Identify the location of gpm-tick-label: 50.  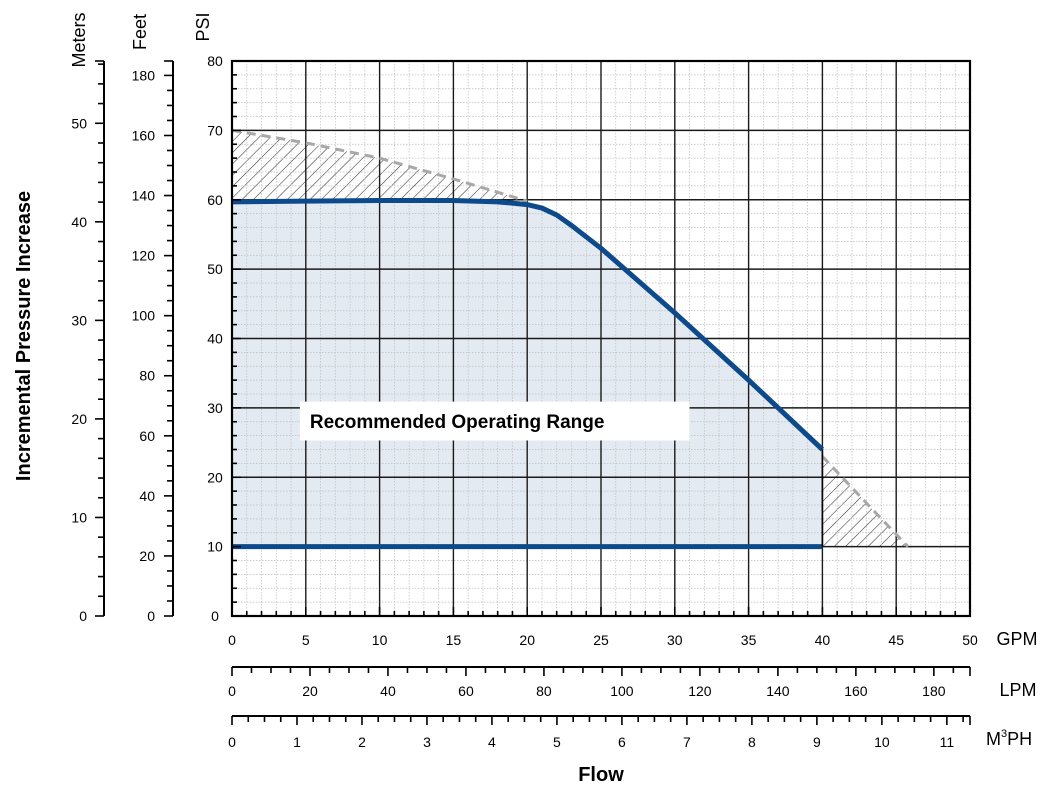
(970, 640).